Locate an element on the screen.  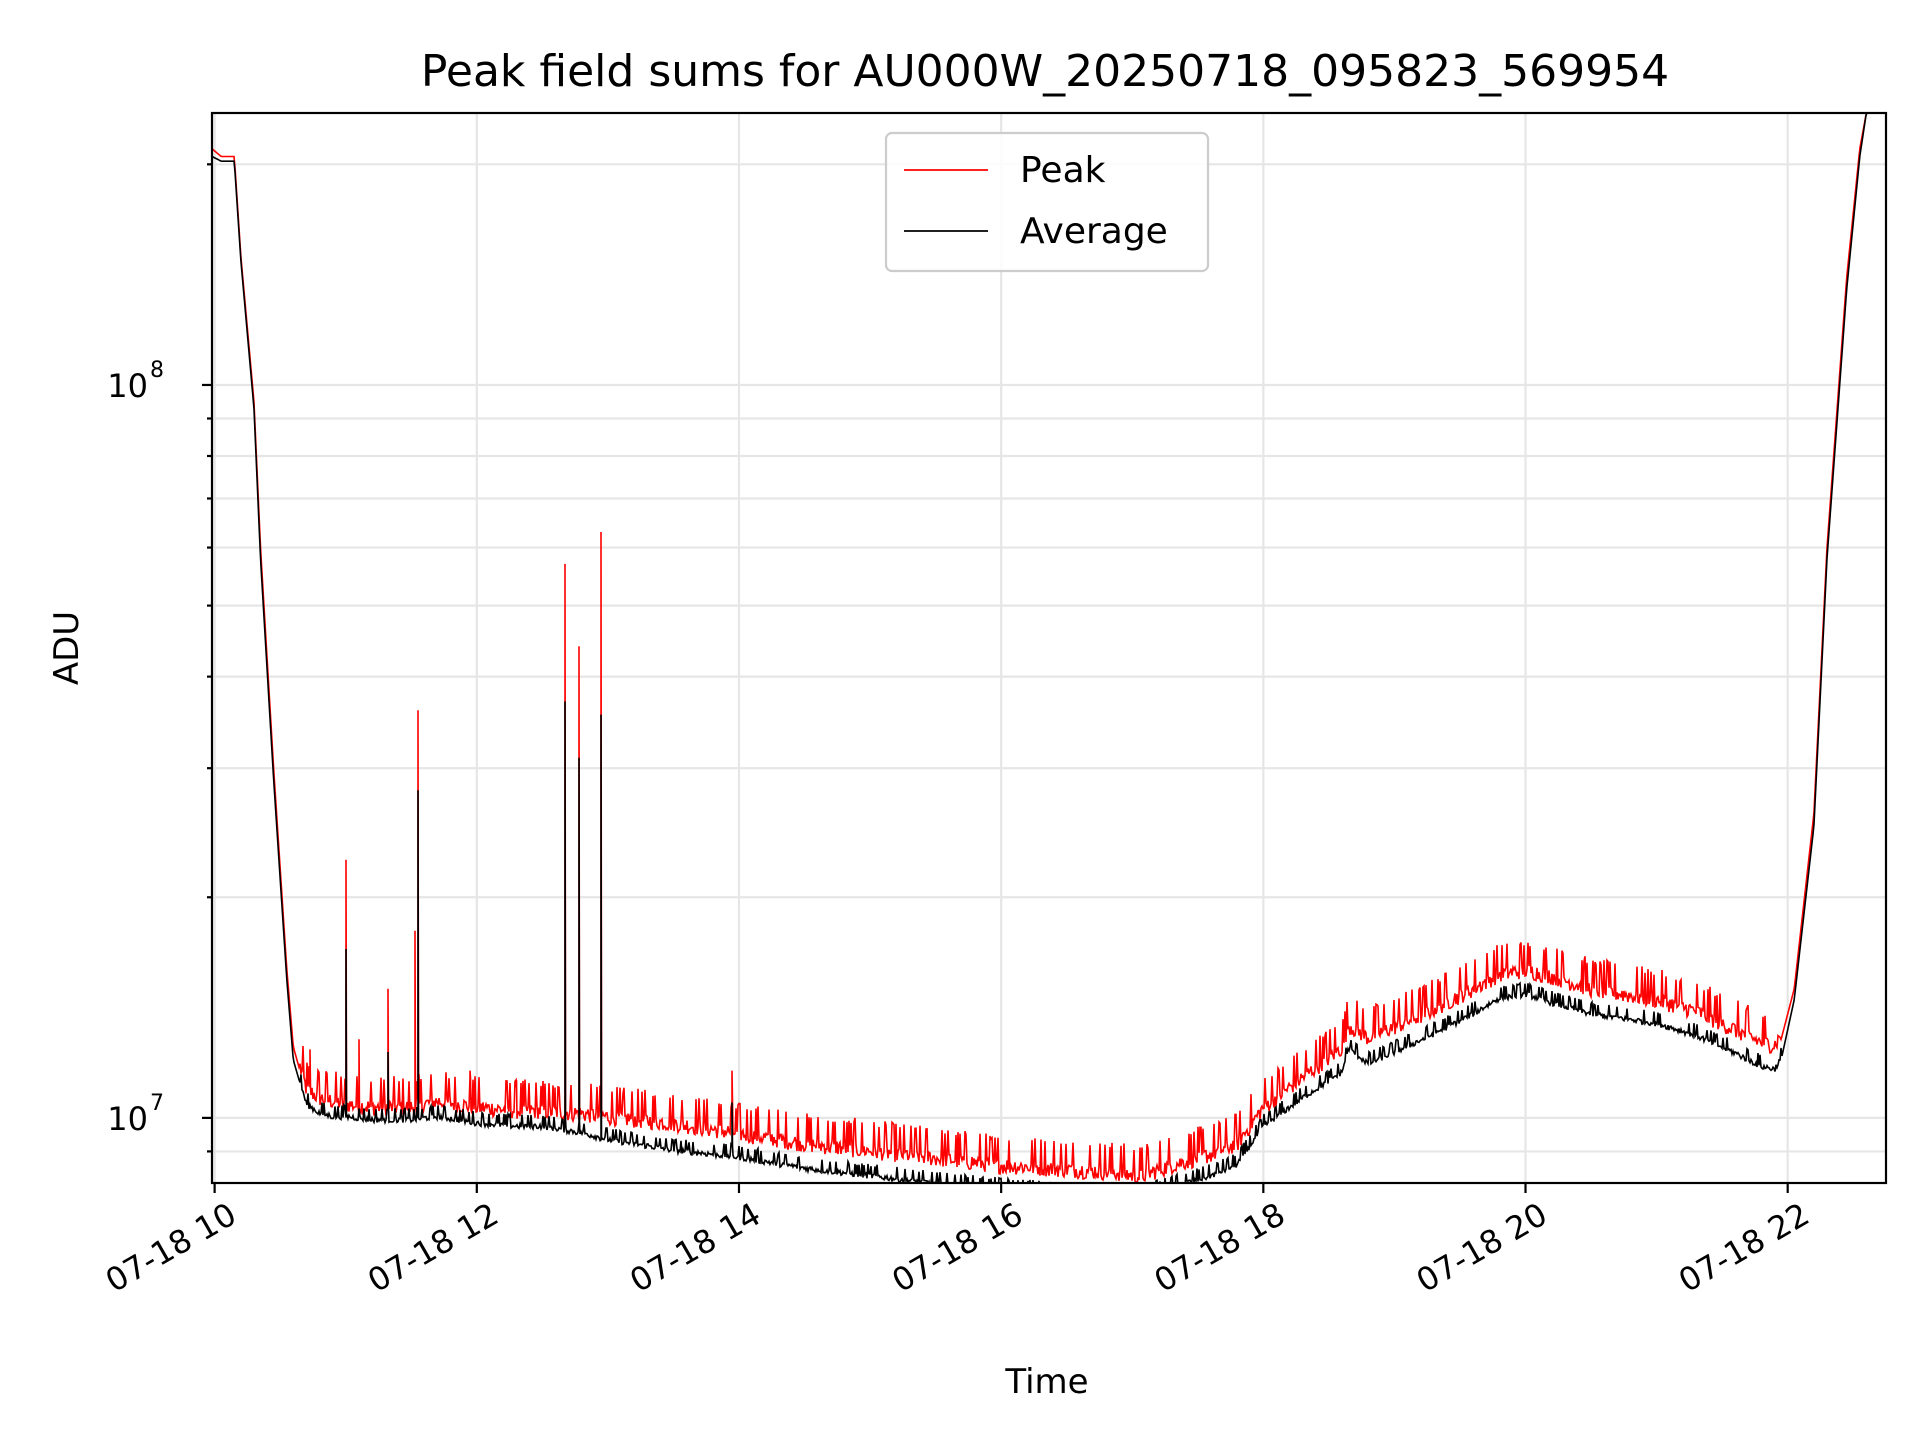
legend: Peak Average is located at coordinates (1047, 202).